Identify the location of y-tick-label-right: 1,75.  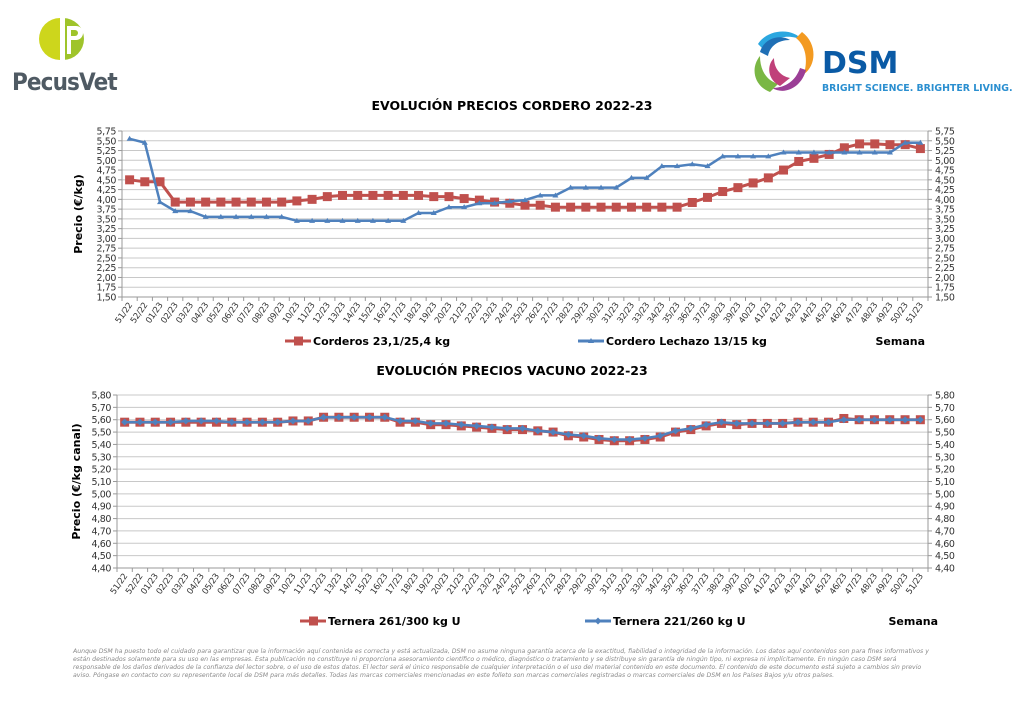
(945, 288).